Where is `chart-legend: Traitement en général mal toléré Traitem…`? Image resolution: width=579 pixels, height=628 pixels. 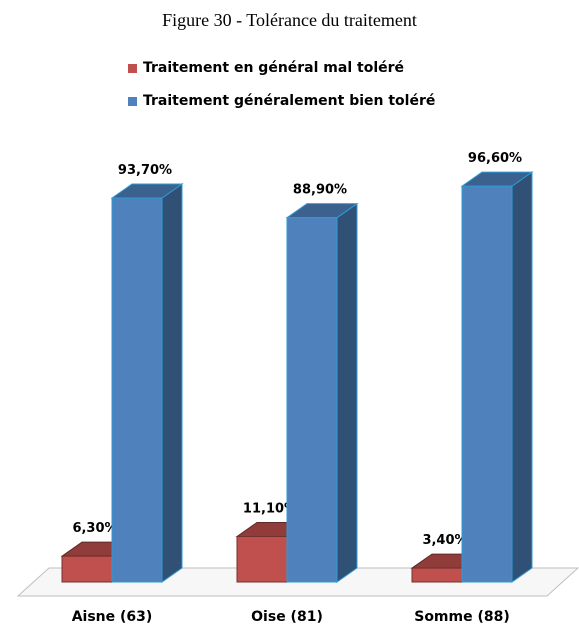 chart-legend: Traitement en général mal toléré Traitem… is located at coordinates (281, 89).